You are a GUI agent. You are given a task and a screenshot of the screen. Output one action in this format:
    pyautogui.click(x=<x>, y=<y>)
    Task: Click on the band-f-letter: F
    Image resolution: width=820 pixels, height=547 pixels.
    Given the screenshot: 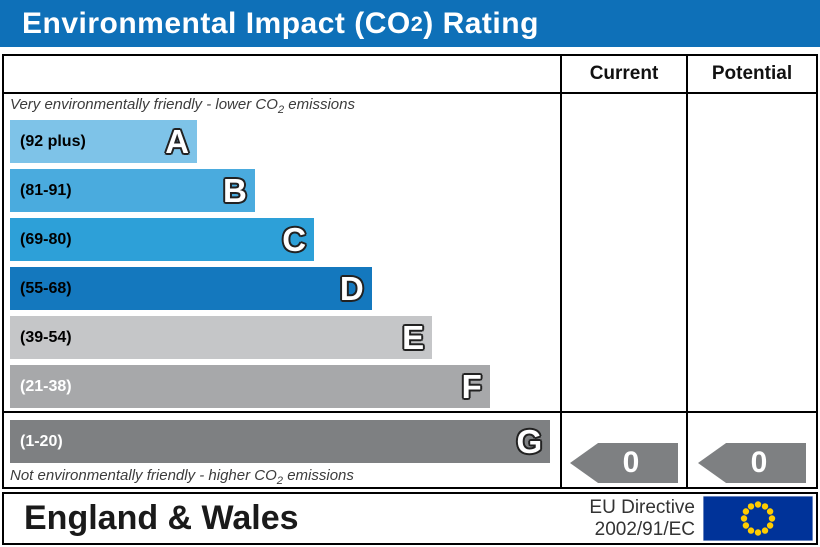 What is the action you would take?
    pyautogui.click(x=471, y=386)
    